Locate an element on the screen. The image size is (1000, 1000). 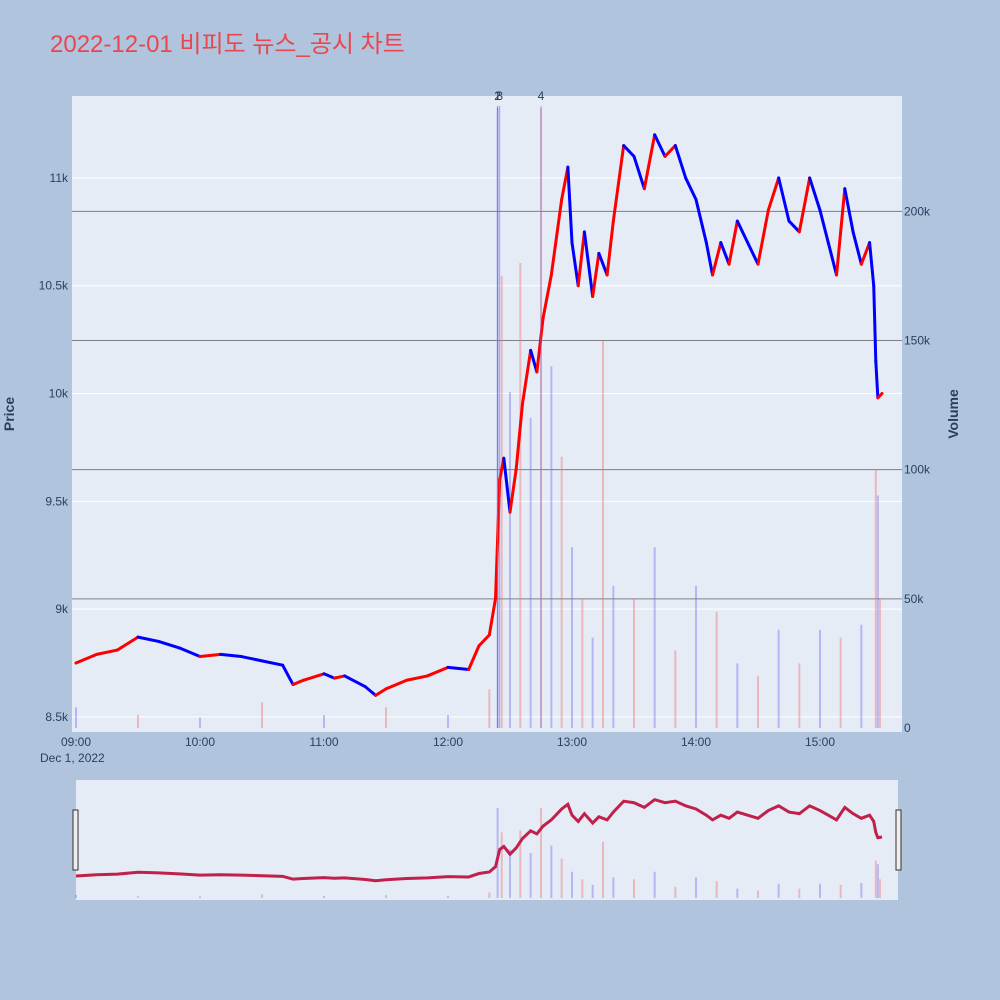
volume-axis: 0 50k 100k 150k 200k is located at coordinates (917, 469).